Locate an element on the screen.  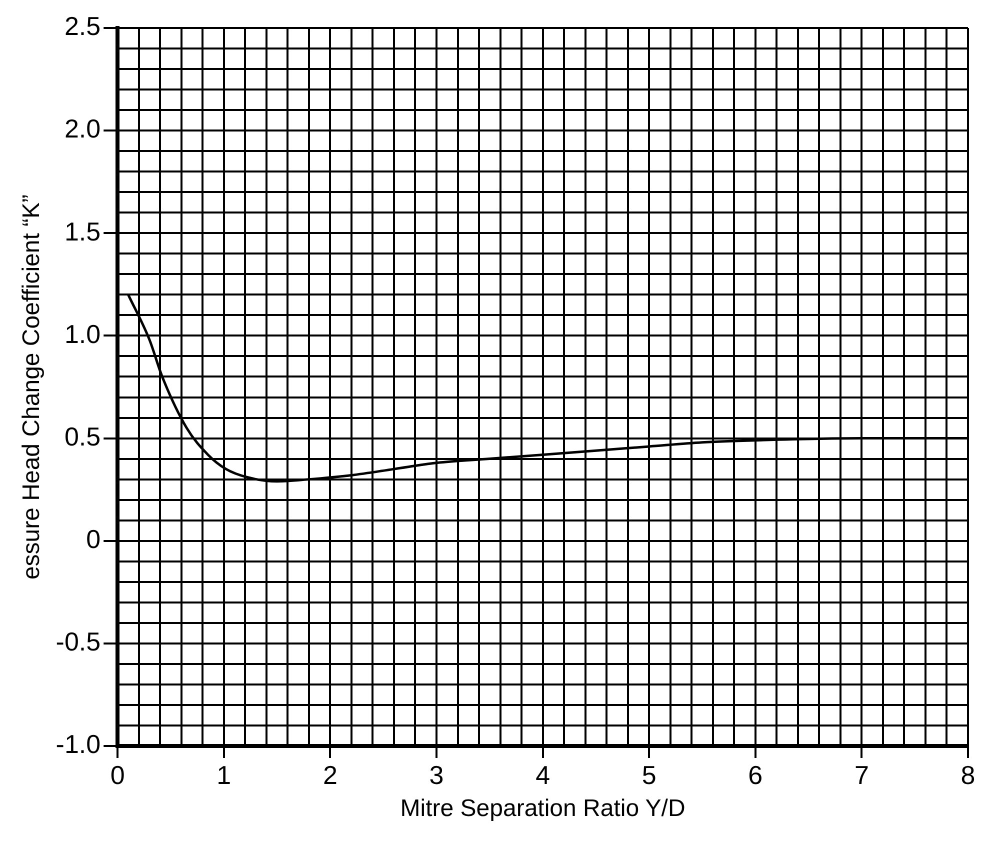
y-tick-label: 1.0 is located at coordinates (82, 333).